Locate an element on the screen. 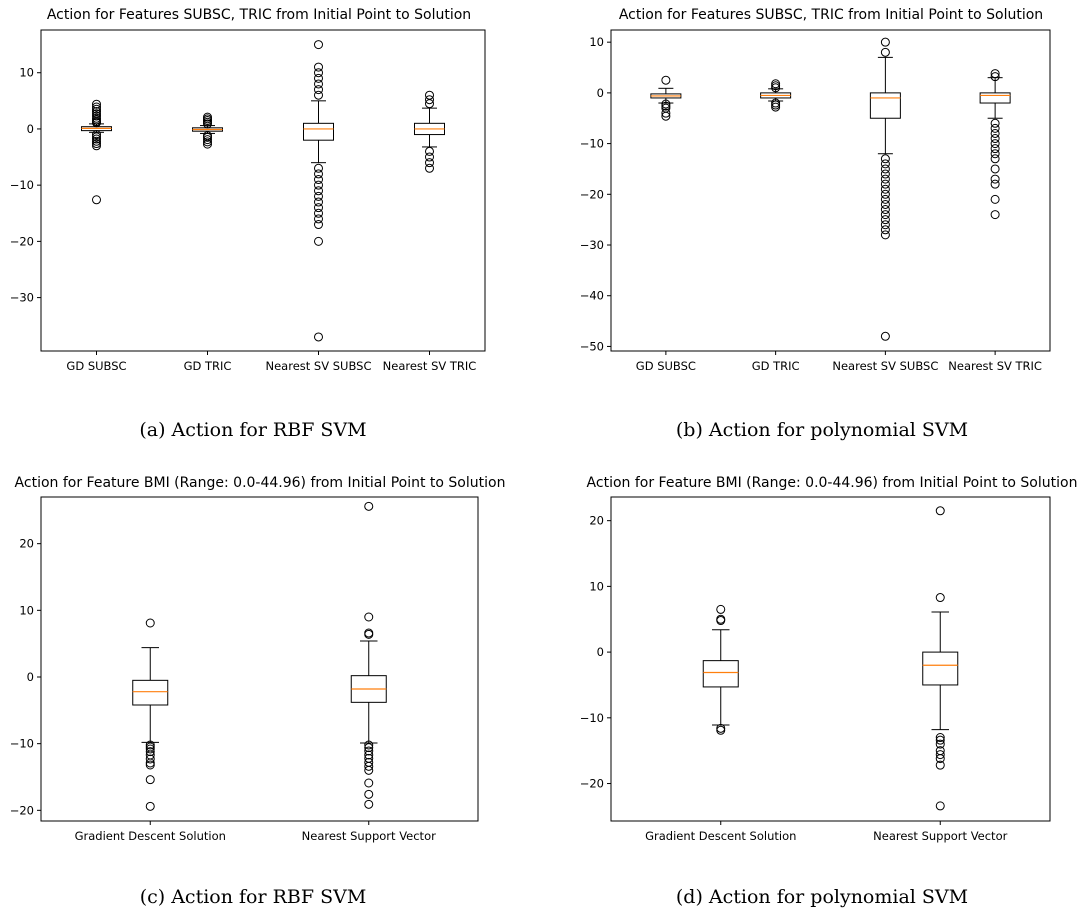 The image size is (1090, 911). subplot-c-box-1-iqr-rect is located at coordinates (150, 692).